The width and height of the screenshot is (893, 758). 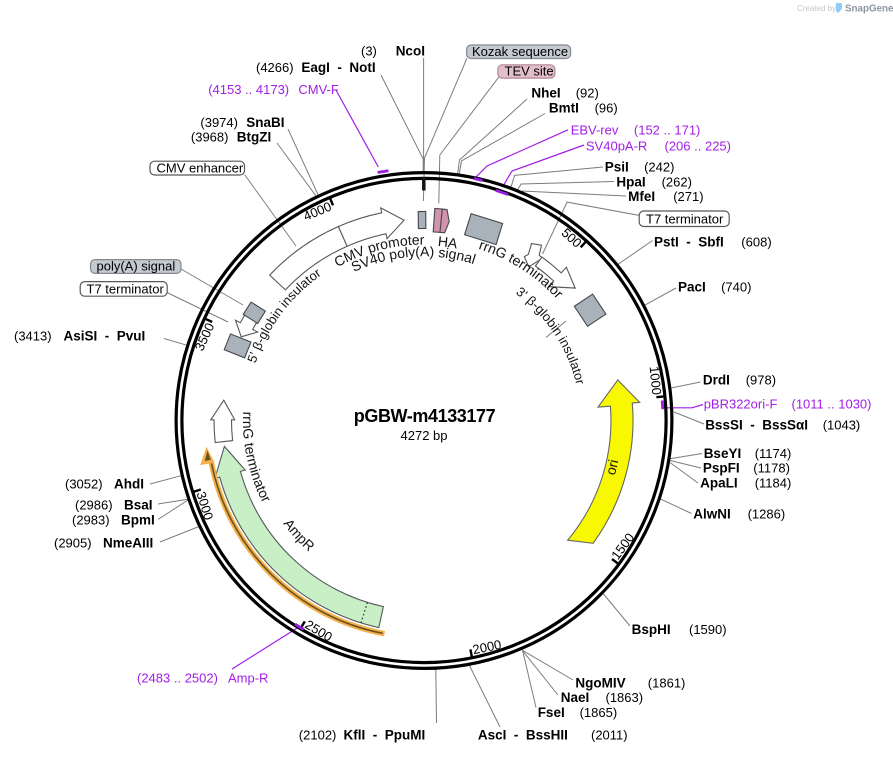 What do you see at coordinates (73, 543) in the screenshot?
I see `svg-text: (2905)` at bounding box center [73, 543].